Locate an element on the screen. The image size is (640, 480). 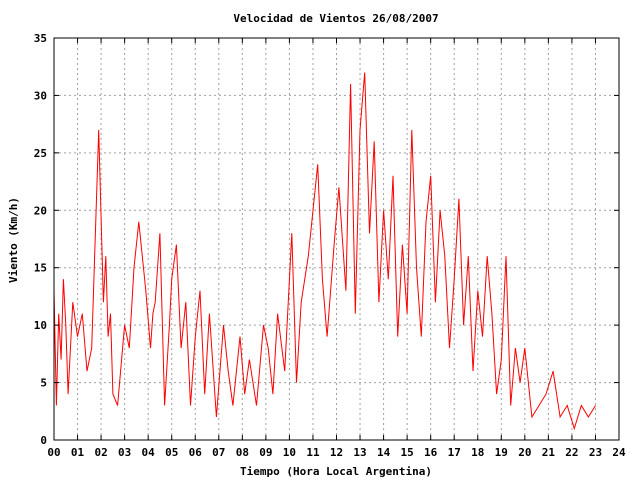
x-tick-label: 02 is located at coordinates (100, 452).